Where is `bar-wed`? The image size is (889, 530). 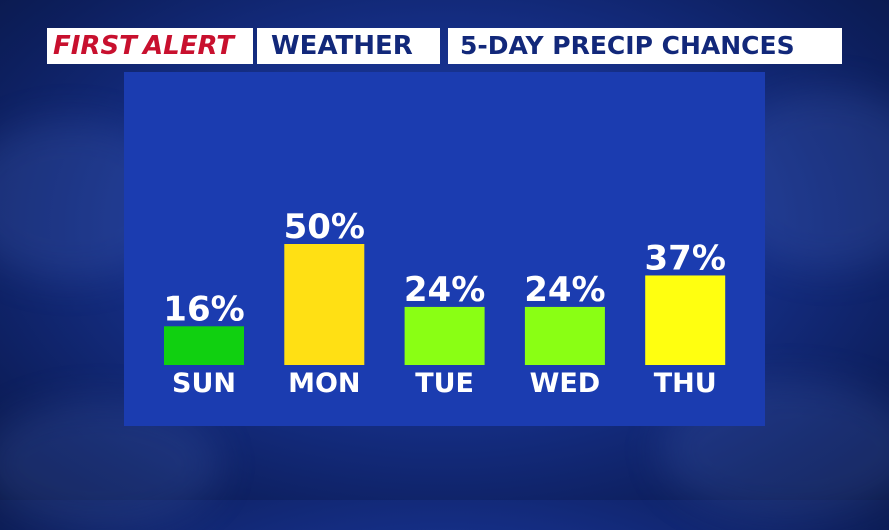 bar-wed is located at coordinates (564, 335).